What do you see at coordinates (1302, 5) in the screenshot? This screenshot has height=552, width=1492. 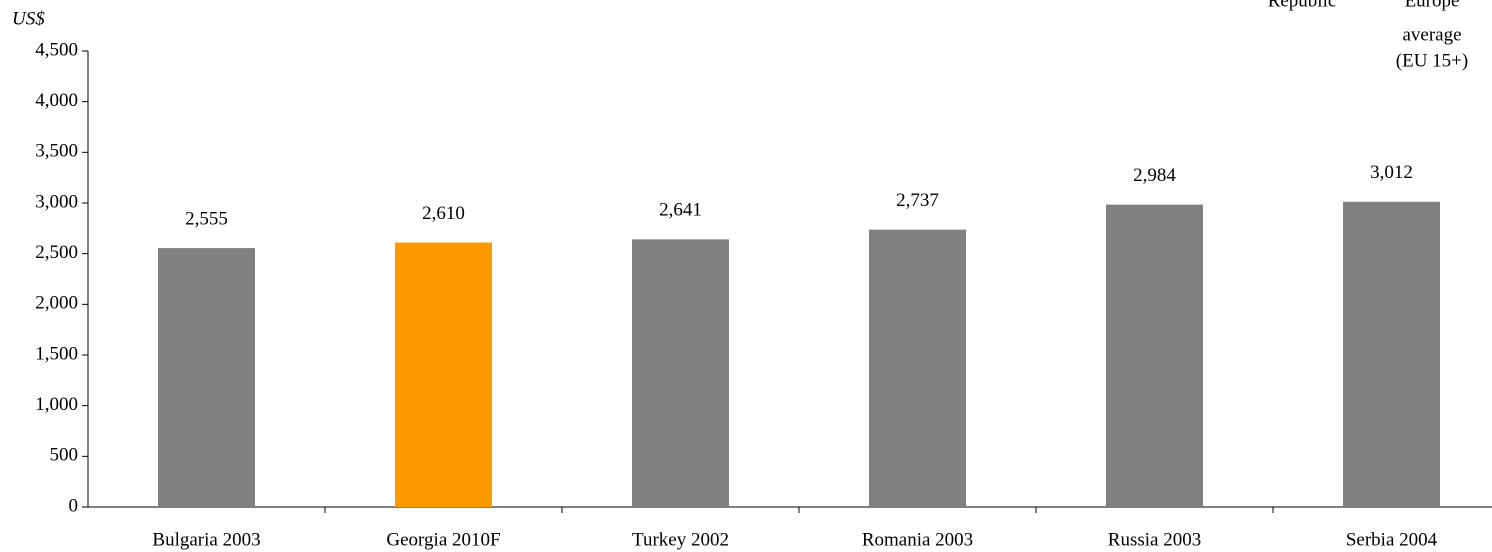 I see `annotation: Republic` at bounding box center [1302, 5].